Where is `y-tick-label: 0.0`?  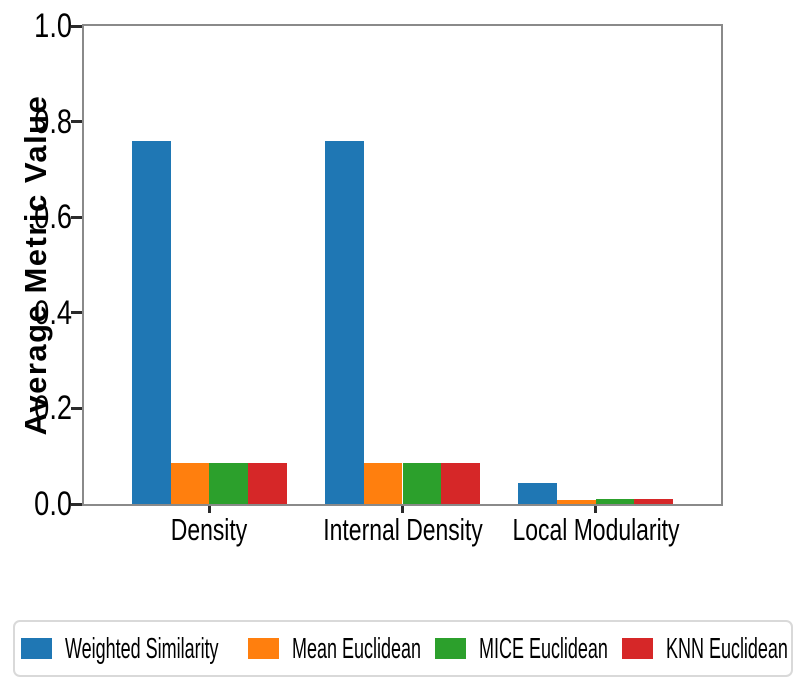 y-tick-label: 0.0 is located at coordinates (53, 504).